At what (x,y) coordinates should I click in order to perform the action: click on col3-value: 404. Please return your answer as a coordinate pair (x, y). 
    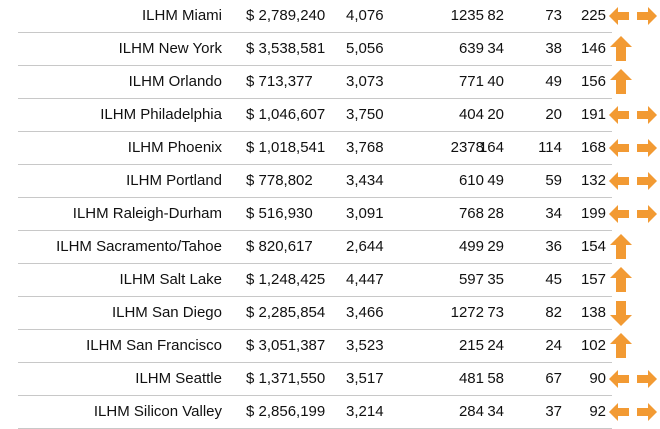
    Looking at the image, I should click on (471, 114).